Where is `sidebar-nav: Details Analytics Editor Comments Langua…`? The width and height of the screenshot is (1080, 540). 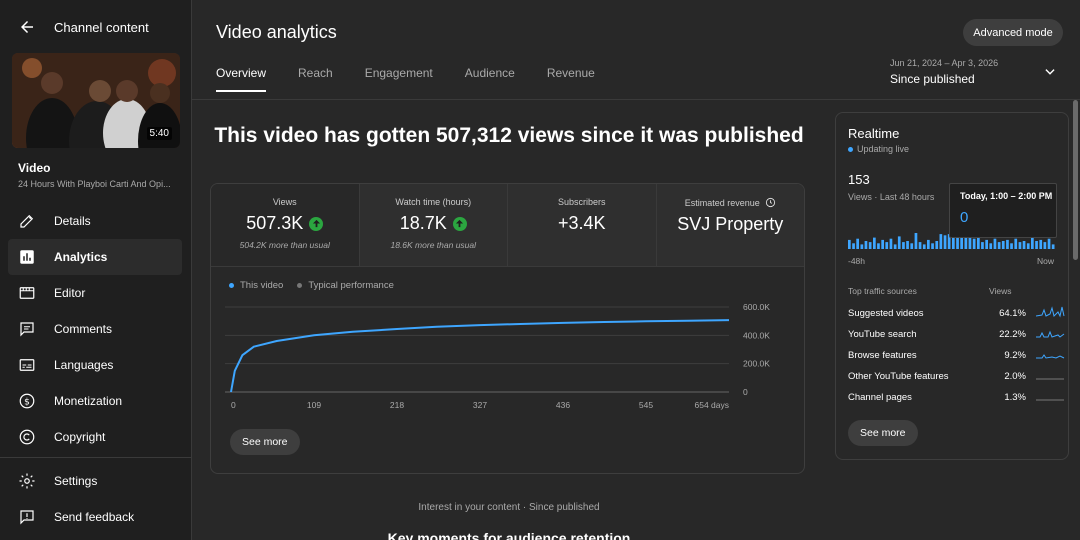
sidebar-nav: Details Analytics Editor Comments Langua… is located at coordinates (95, 329).